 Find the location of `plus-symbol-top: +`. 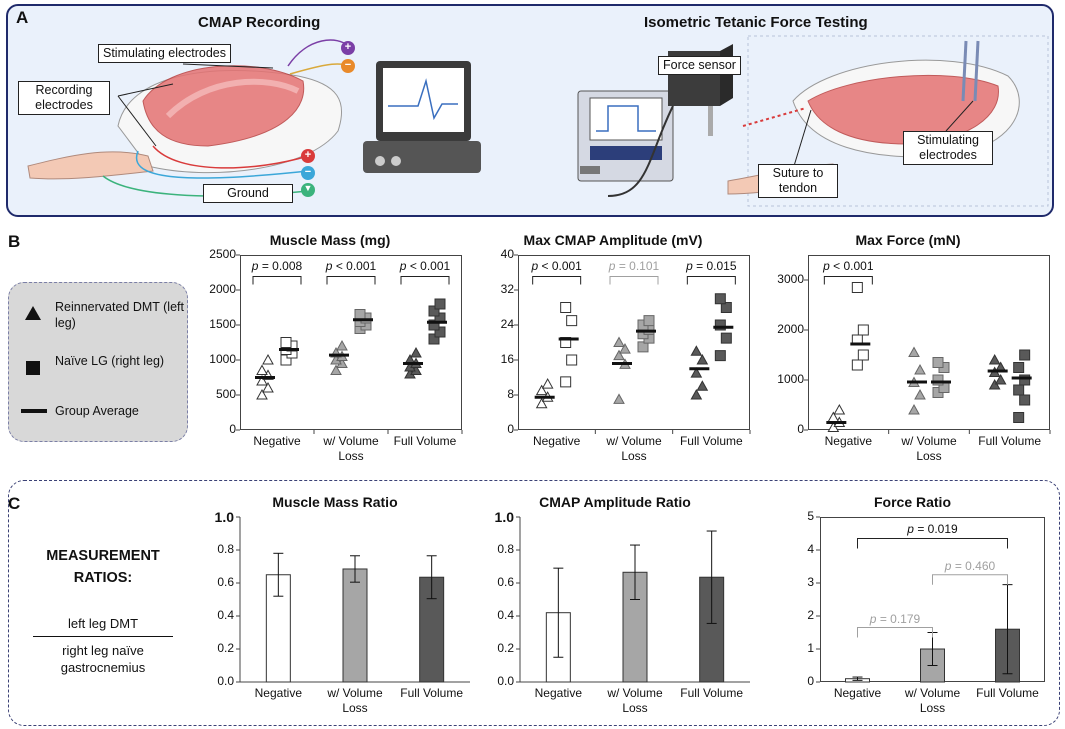

plus-symbol-top: + is located at coordinates (348, 47).